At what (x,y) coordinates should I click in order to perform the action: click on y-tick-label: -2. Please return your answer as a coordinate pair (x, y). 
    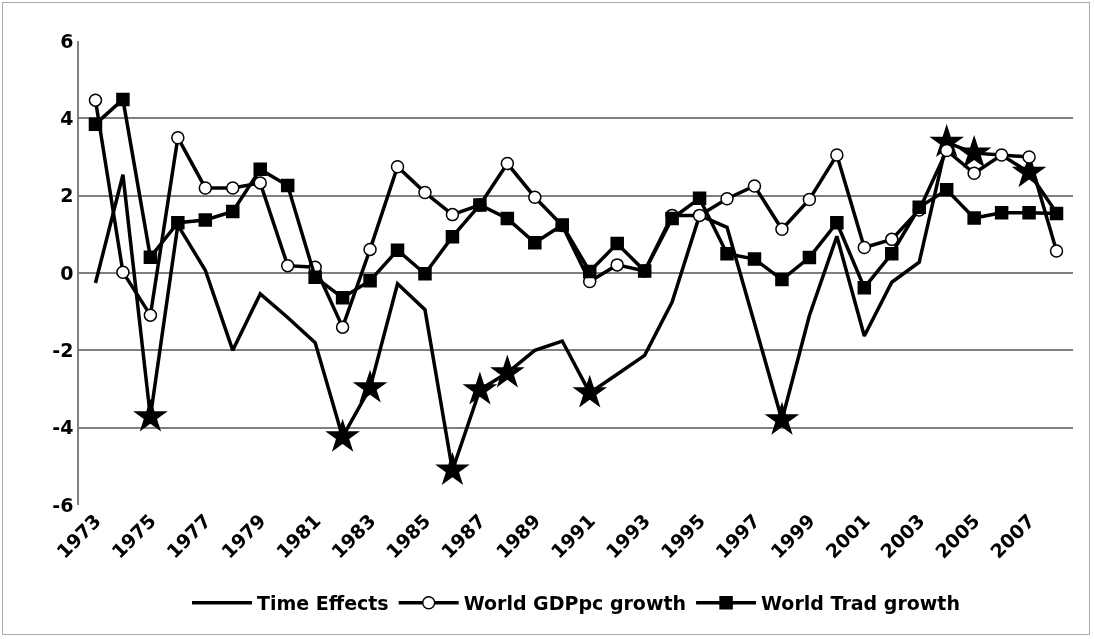
    Looking at the image, I should click on (63, 349).